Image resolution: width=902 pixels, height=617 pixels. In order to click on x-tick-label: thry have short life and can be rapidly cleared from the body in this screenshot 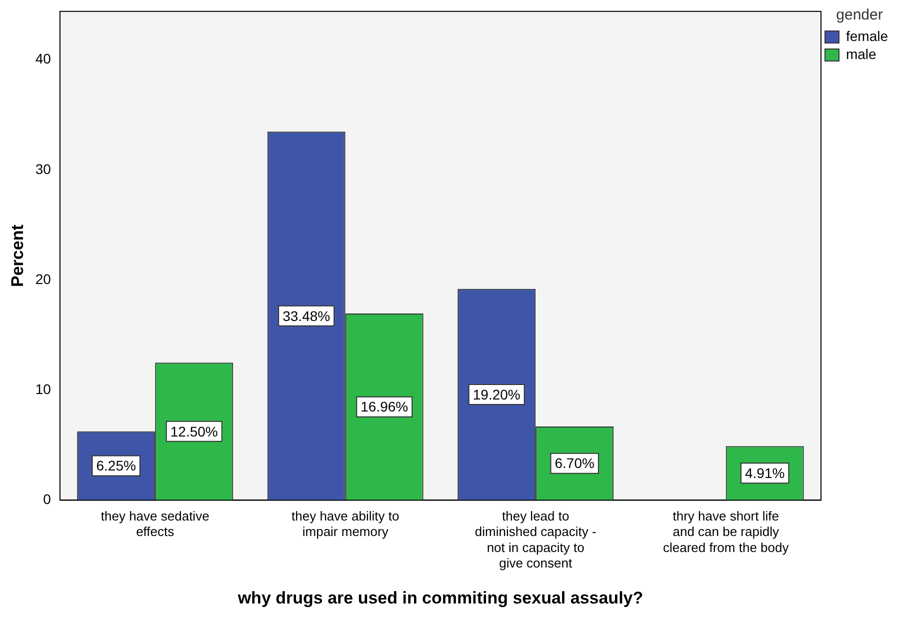, I will do `click(726, 531)`.